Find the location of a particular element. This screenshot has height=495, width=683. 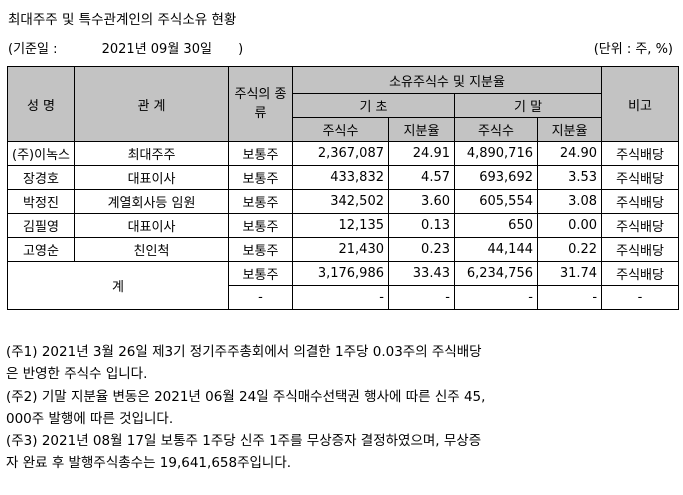

cell-end-shares: 44,144 is located at coordinates (496, 249).